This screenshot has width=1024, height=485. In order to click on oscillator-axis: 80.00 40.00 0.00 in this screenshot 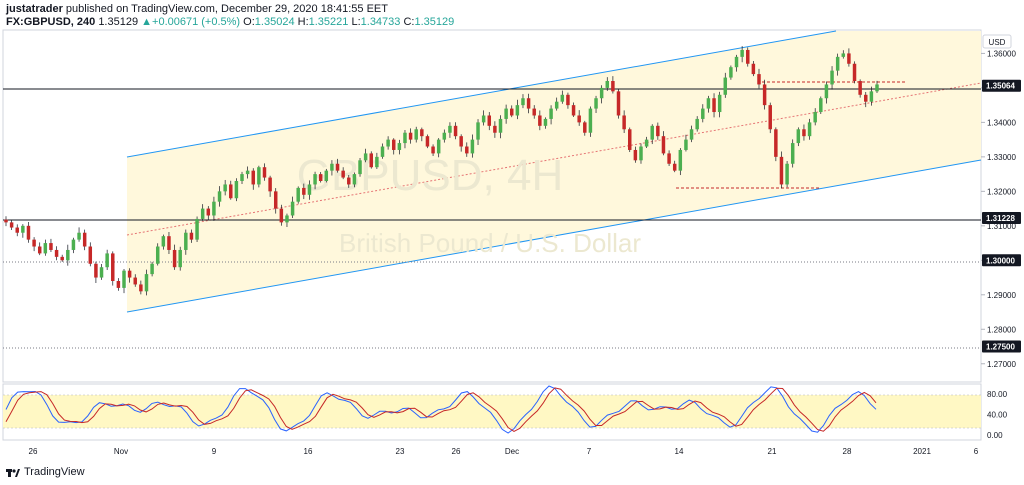, I will do `click(997, 415)`.